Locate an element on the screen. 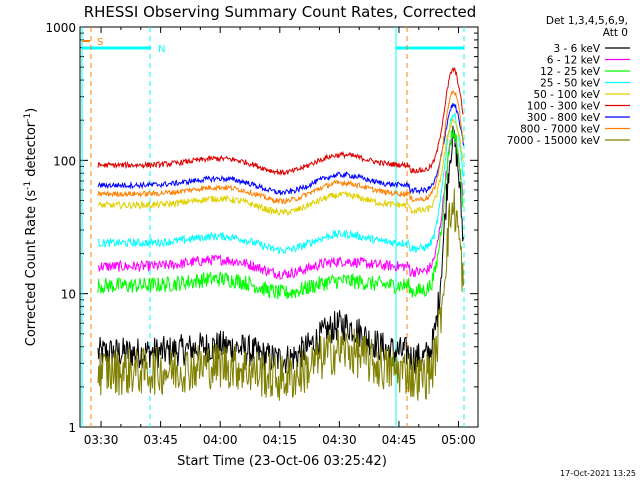 Image resolution: width=640 pixels, height=480 pixels. x-axis-label: Start Time (23-Oct-06 03:25:42) is located at coordinates (282, 461).